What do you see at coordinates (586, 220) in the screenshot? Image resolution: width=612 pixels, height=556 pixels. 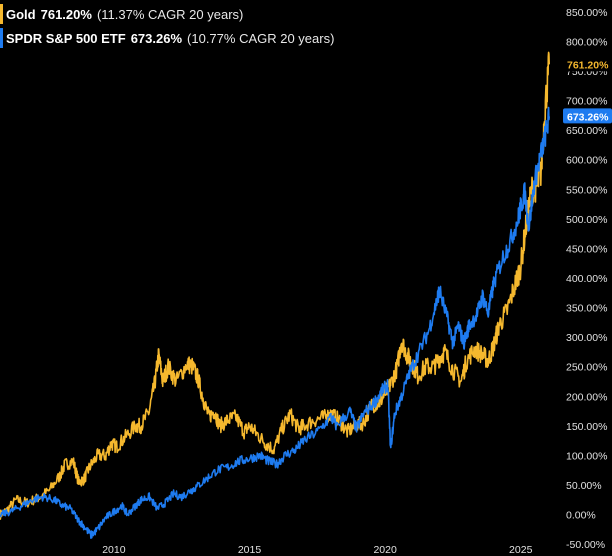 I see `y-tick-label: 500.00%` at bounding box center [586, 220].